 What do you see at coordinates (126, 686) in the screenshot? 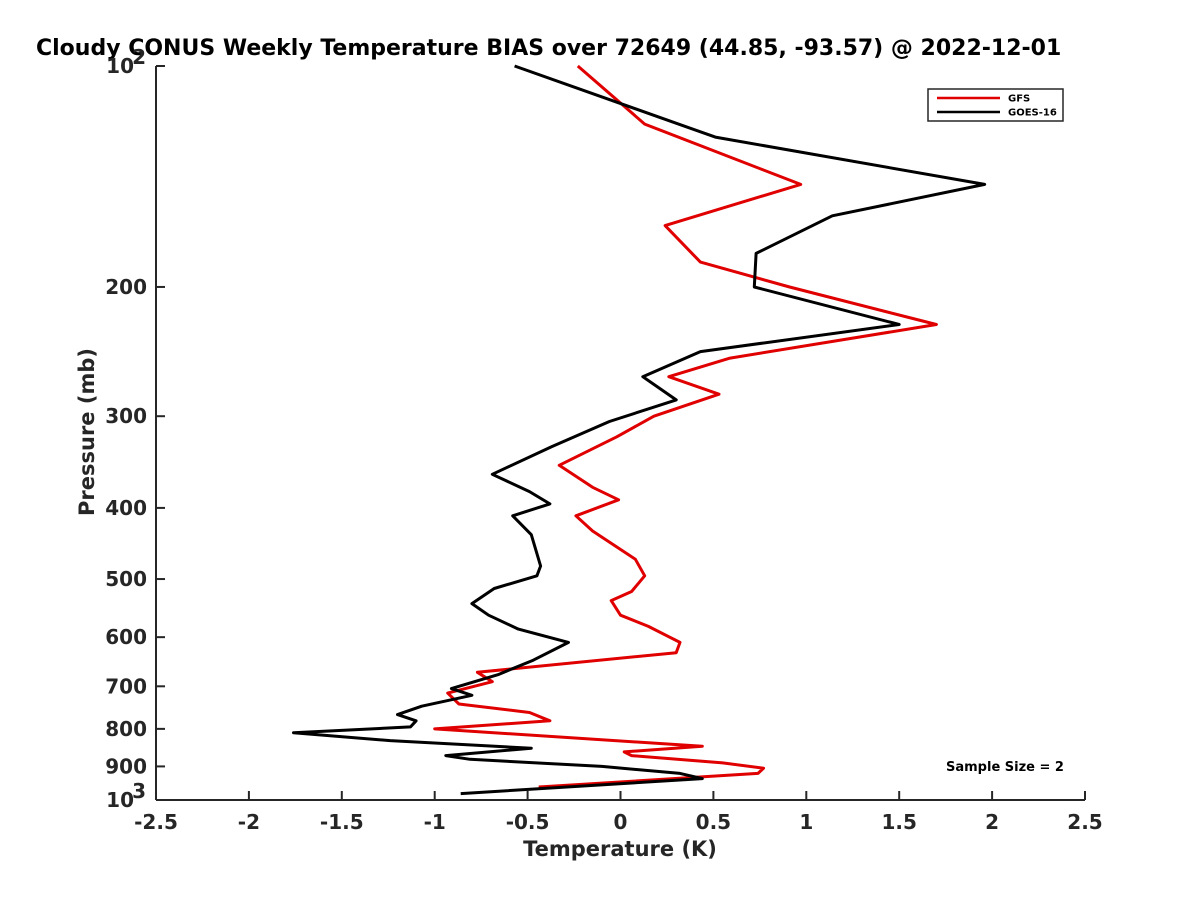
I see `y-tick-label: 700` at bounding box center [126, 686].